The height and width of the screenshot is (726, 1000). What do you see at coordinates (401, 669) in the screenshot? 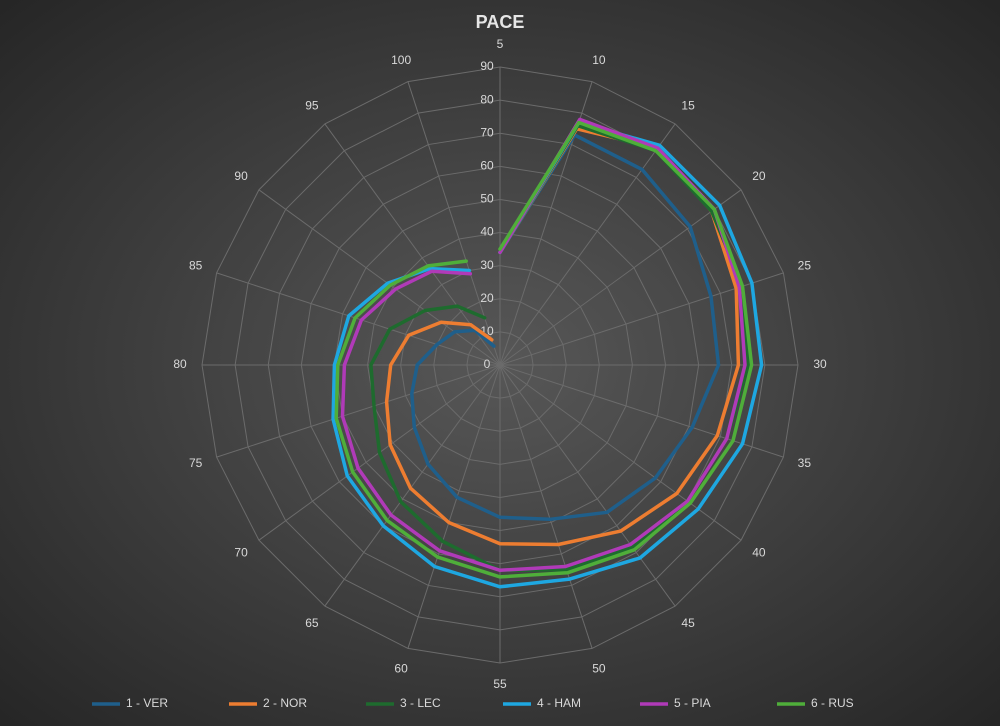
I see `category-label: 60` at bounding box center [401, 669].